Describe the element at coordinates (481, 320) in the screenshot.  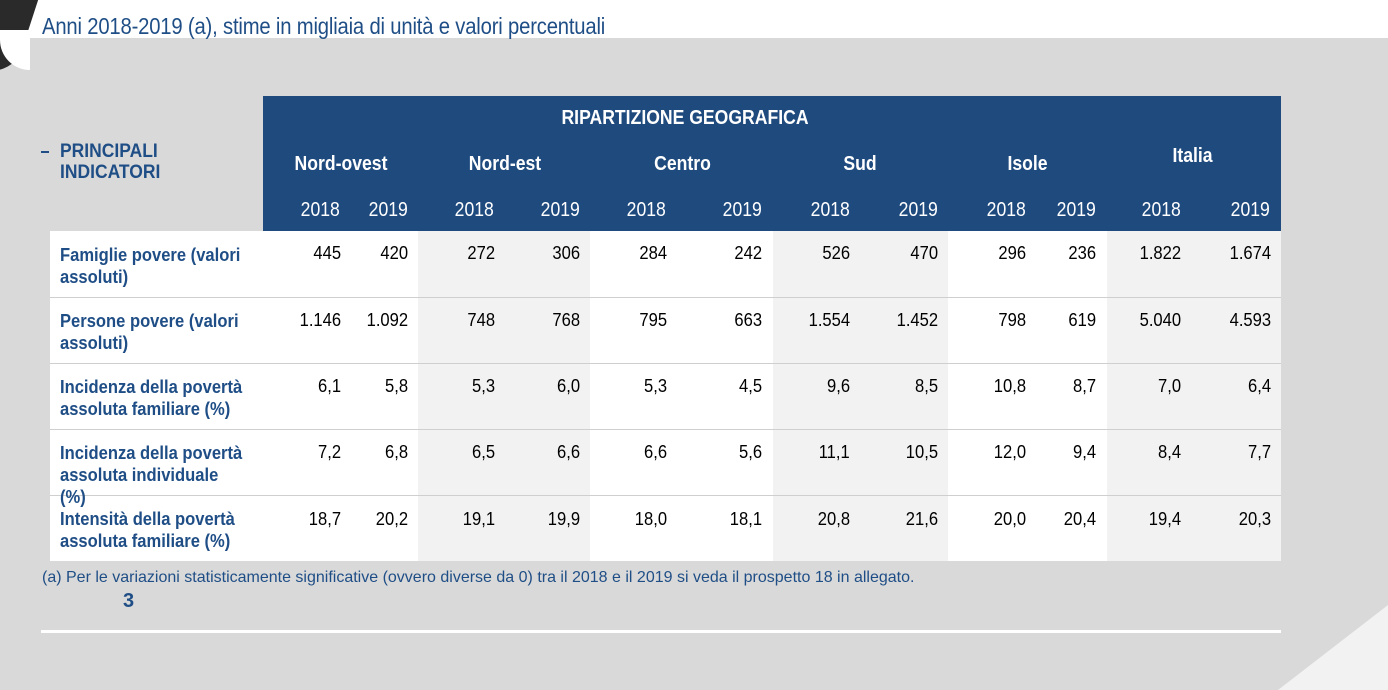
I see `table-cell: 748` at that location.